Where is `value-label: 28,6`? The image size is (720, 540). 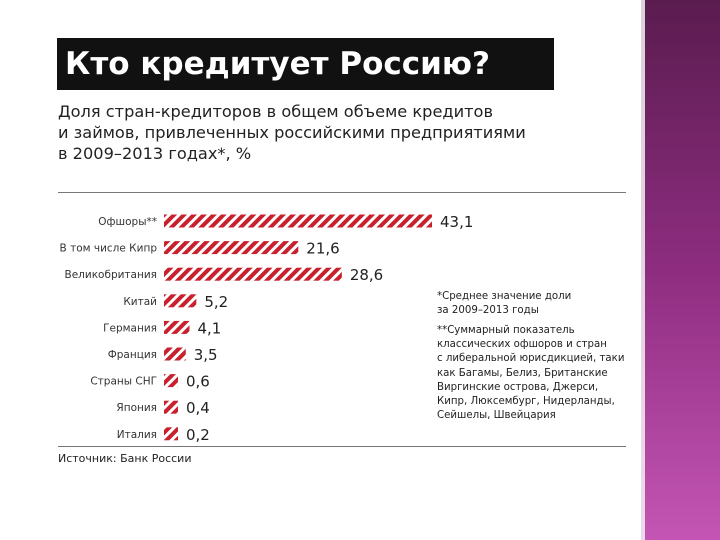 value-label: 28,6 is located at coordinates (366, 275).